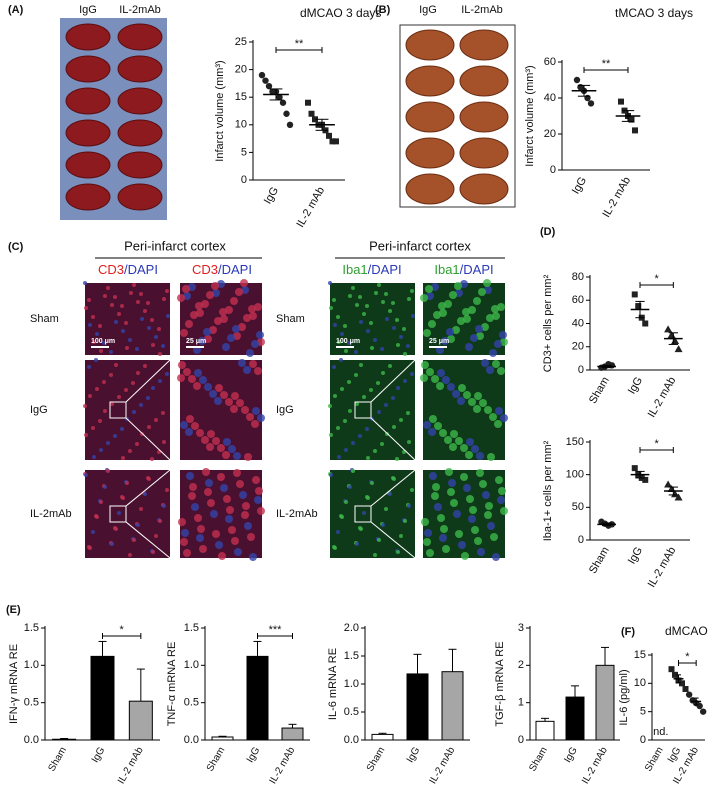 The image size is (709, 787). Describe the element at coordinates (31, 628) in the screenshot. I see `y-tick-label: 1.5` at that location.